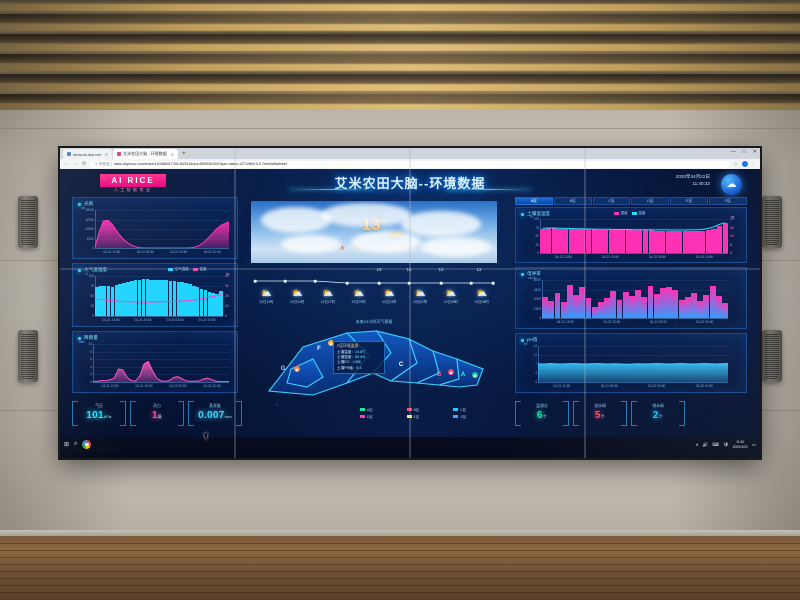 This screenshot has height=600, width=800. Describe the element at coordinates (184, 154) in the screenshot. I see `new-tab-button: +` at that location.